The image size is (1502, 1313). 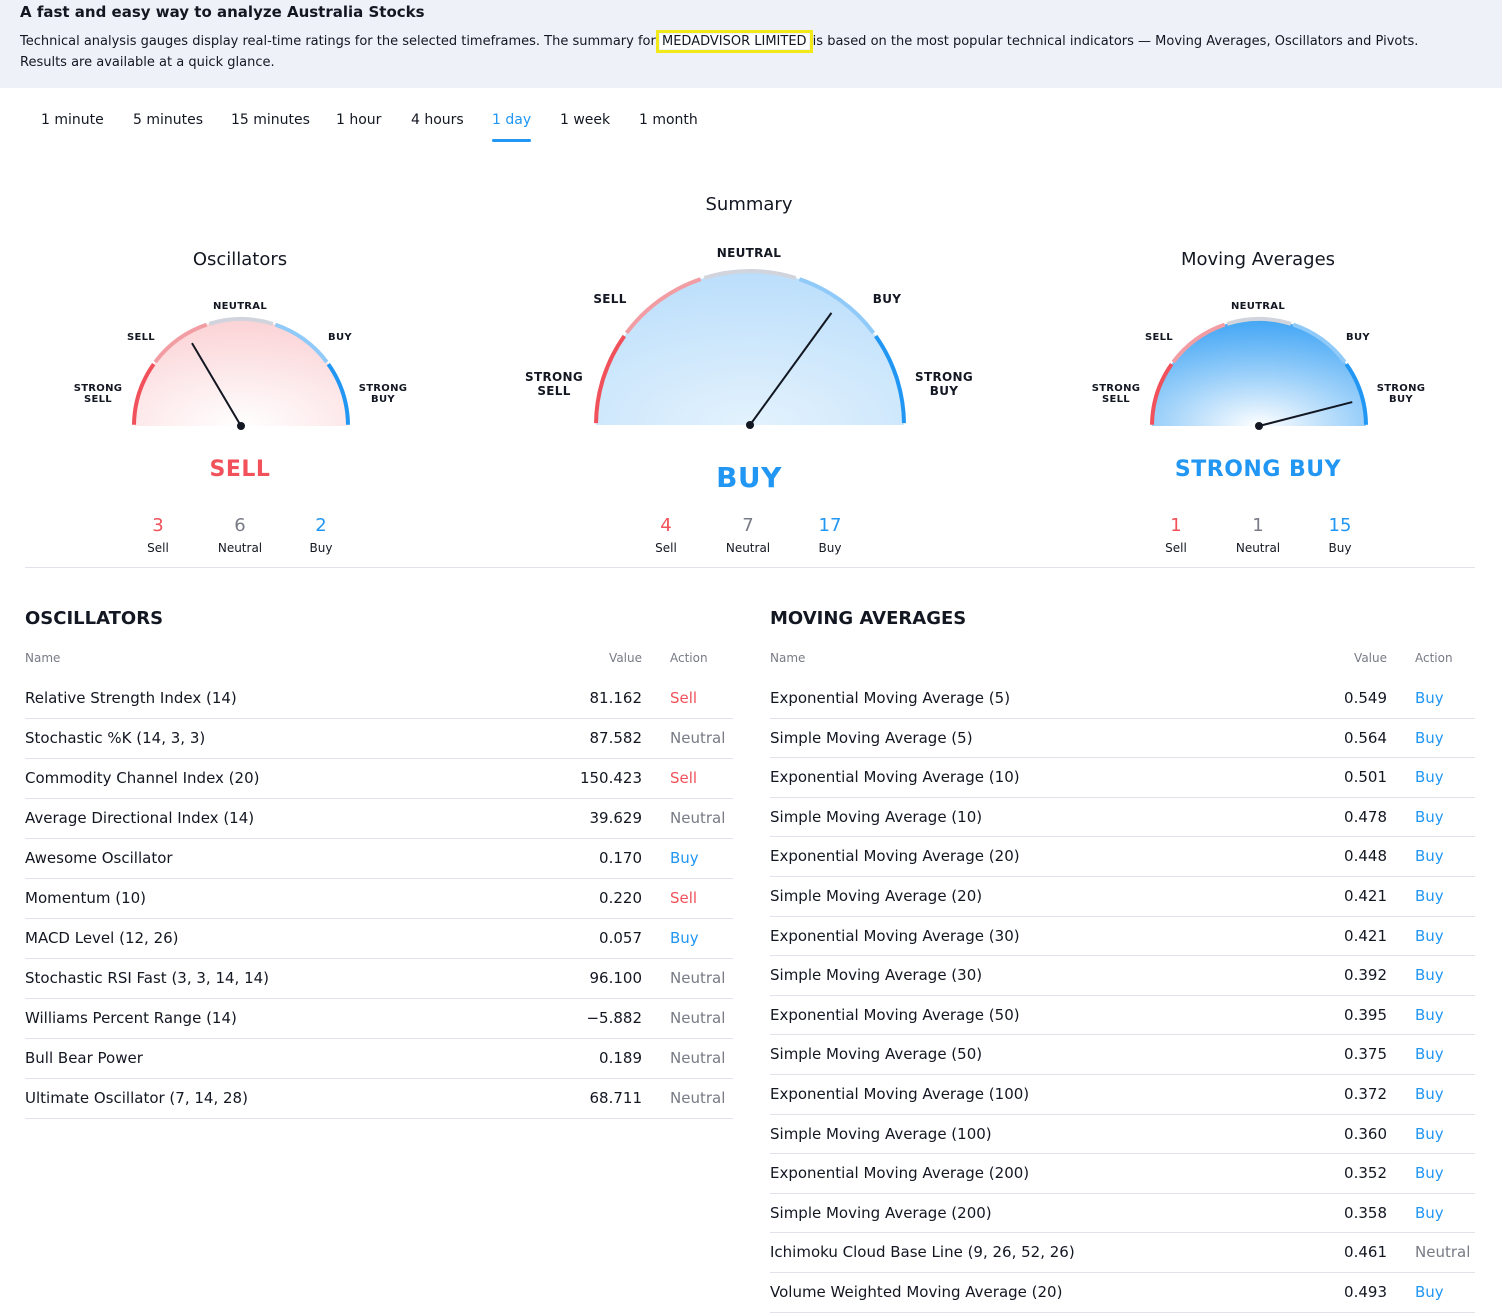 What do you see at coordinates (1258, 525) in the screenshot?
I see `moving-averages-neutral-count: 1` at bounding box center [1258, 525].